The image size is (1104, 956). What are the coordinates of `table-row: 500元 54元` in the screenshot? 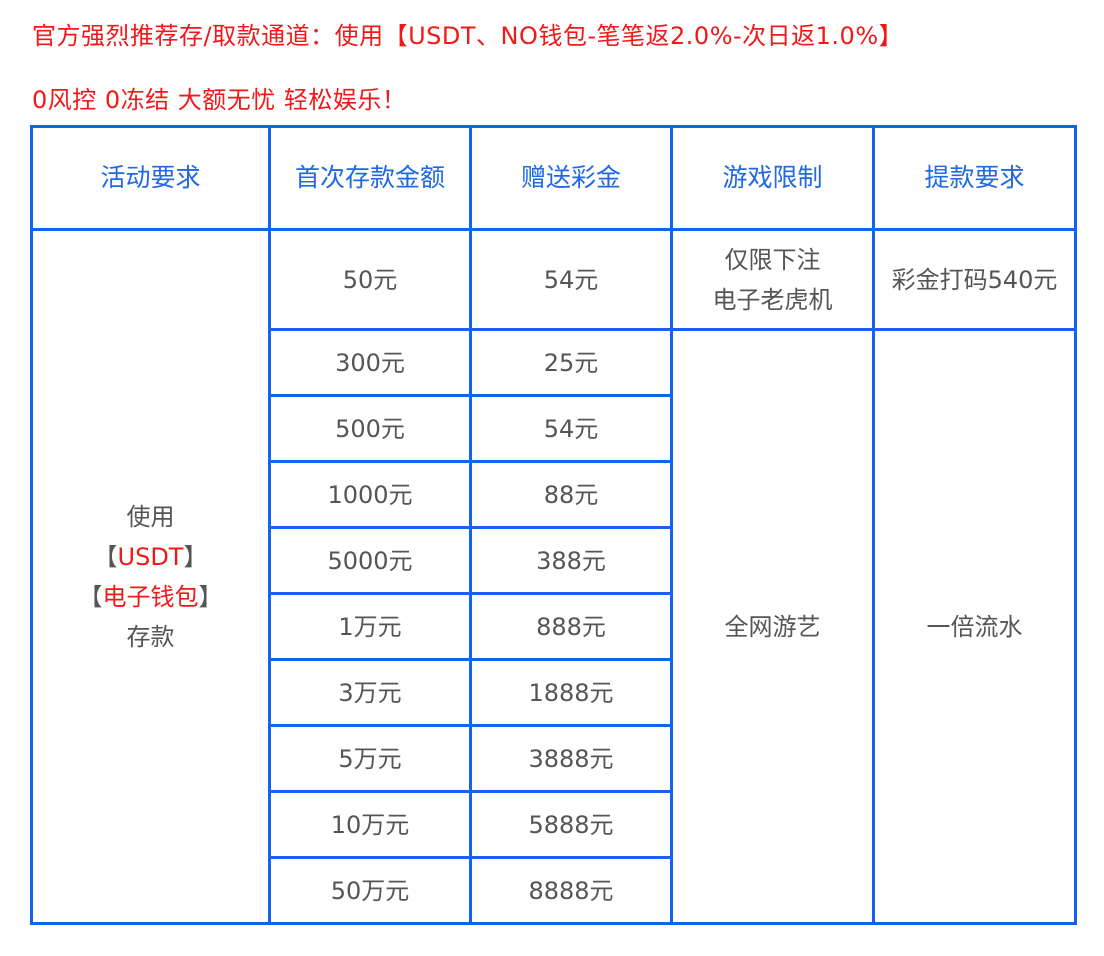 It's located at (554, 428).